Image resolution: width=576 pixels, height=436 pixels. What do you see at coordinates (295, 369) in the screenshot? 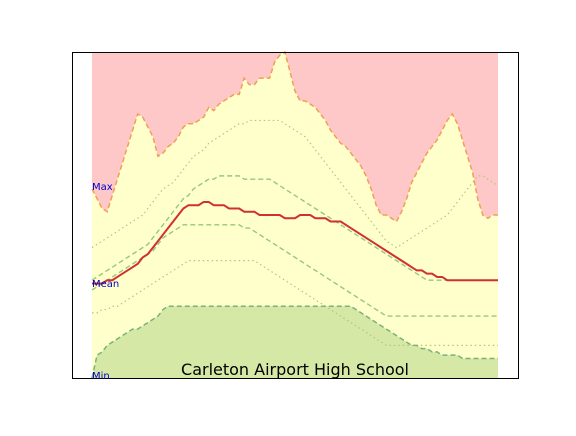
I see `chart-title: Carleton Airport High School` at bounding box center [295, 369].